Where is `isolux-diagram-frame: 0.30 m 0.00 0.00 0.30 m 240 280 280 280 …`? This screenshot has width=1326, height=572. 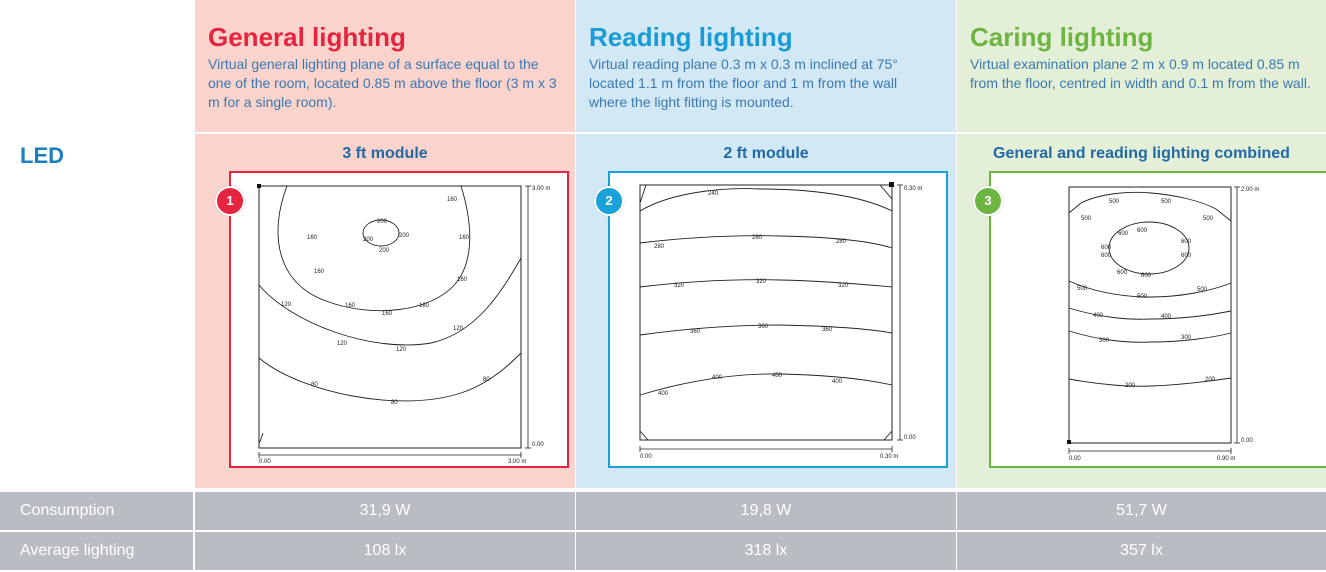 isolux-diagram-frame: 0.30 m 0.00 0.00 0.30 m 240 280 280 280 … is located at coordinates (778, 319).